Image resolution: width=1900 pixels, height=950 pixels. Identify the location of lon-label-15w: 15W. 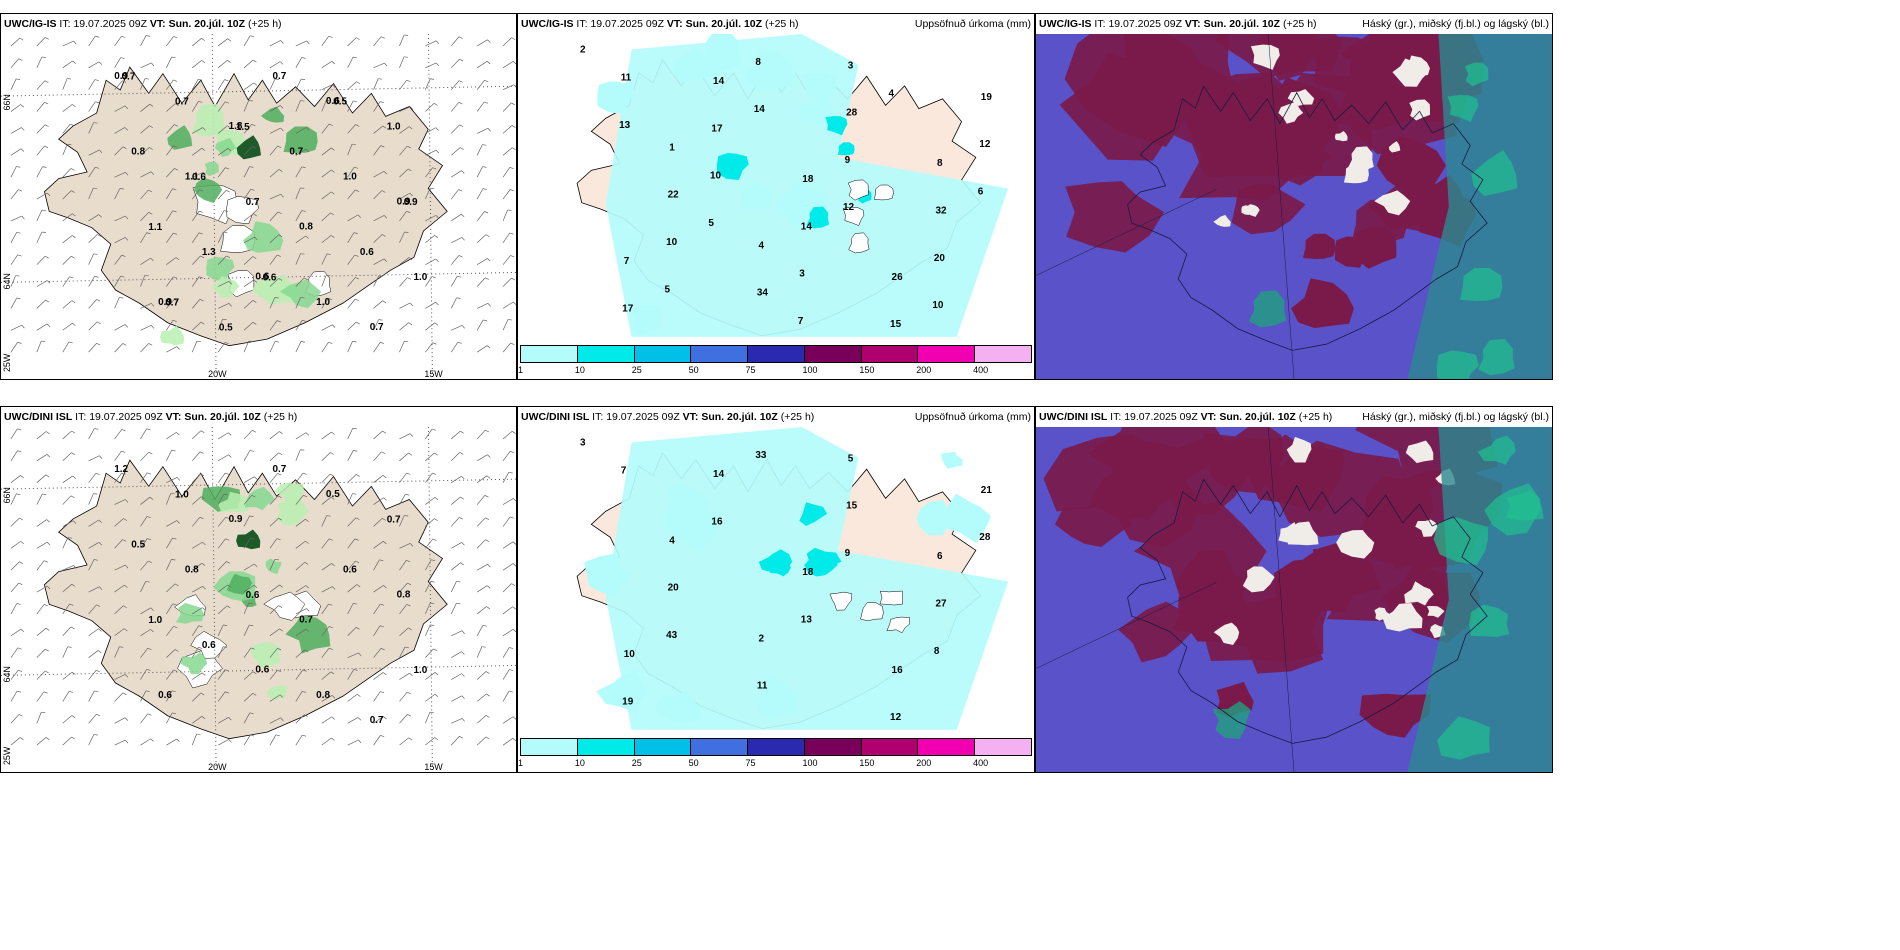
(433, 767).